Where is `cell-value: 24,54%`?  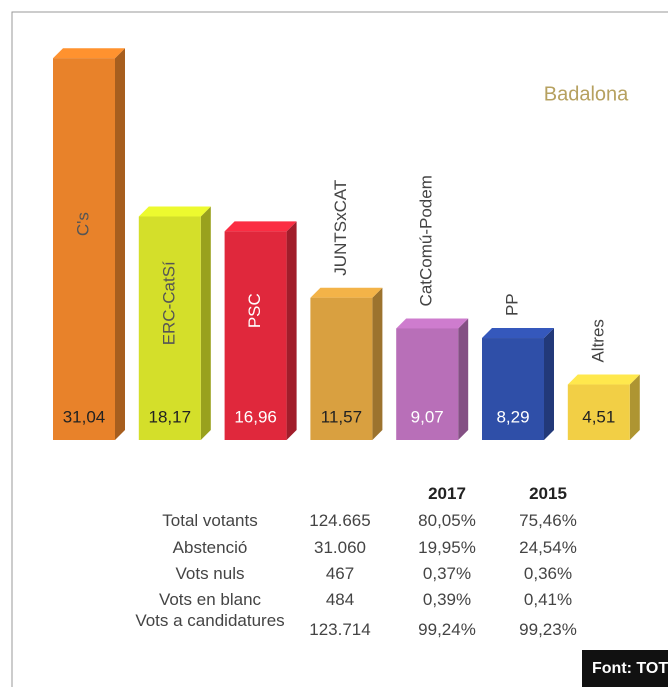 cell-value: 24,54% is located at coordinates (548, 547).